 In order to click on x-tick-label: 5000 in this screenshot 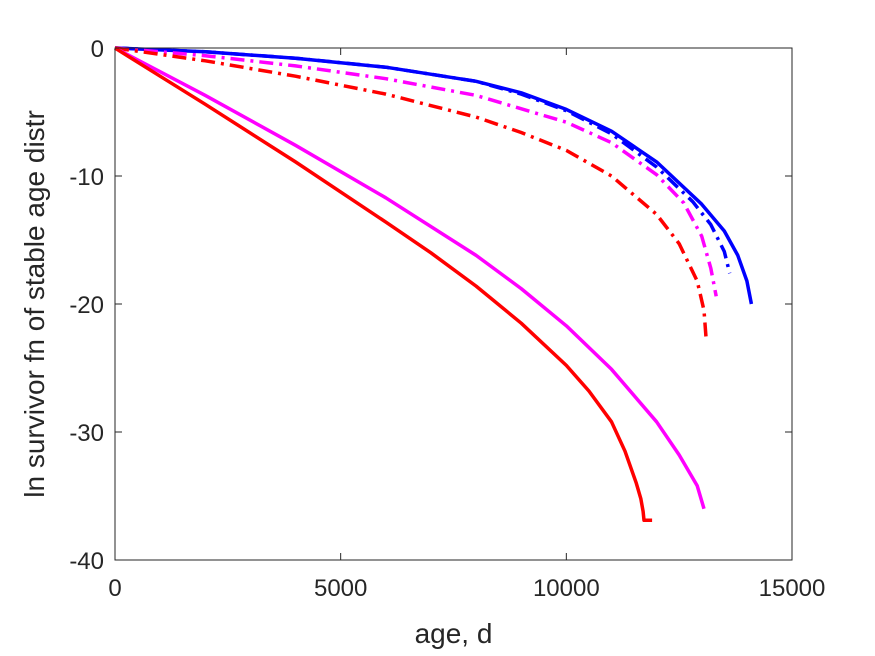, I will do `click(340, 588)`.